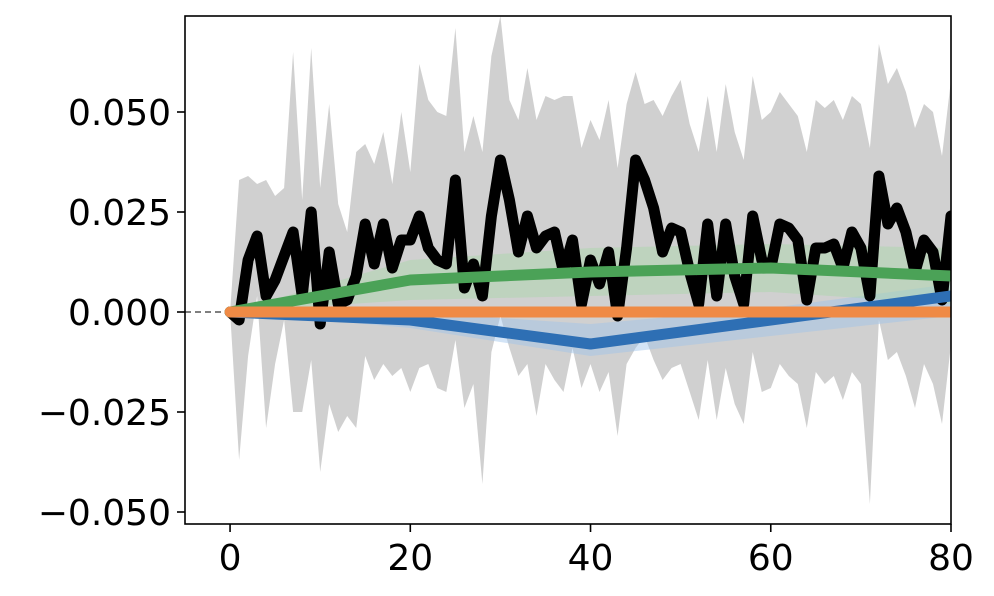 The height and width of the screenshot is (596, 994). What do you see at coordinates (587, 290) in the screenshot?
I see `series-2-line` at bounding box center [587, 290].